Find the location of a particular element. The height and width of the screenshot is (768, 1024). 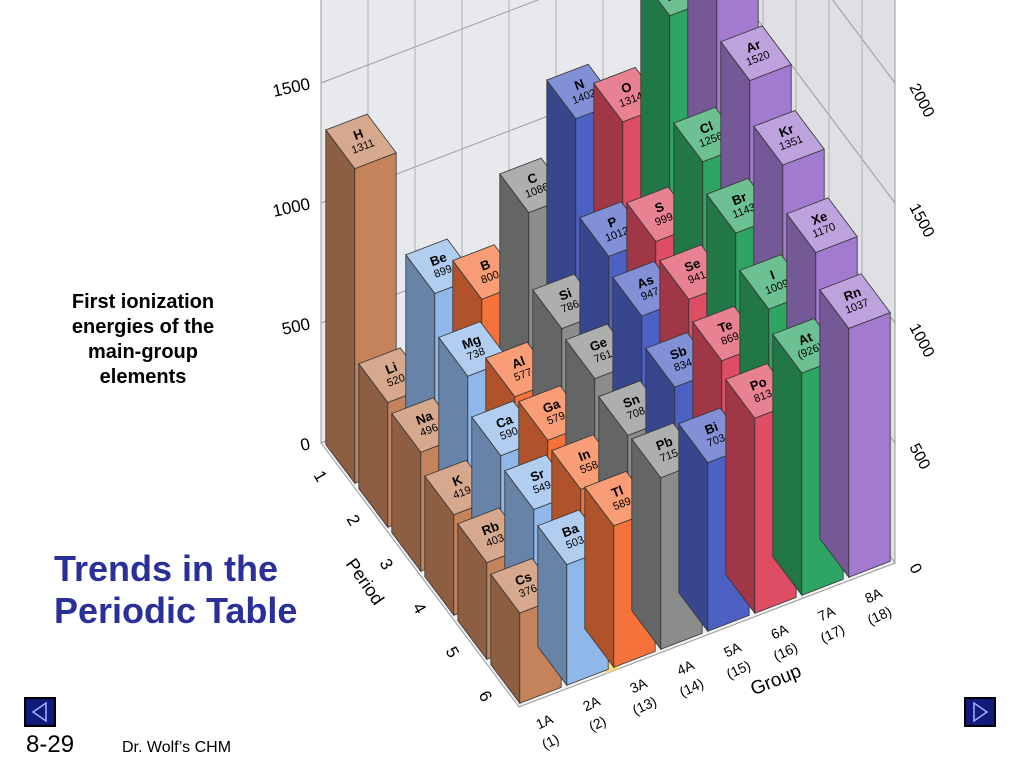

element-symbol: Ca is located at coordinates (505, 421).